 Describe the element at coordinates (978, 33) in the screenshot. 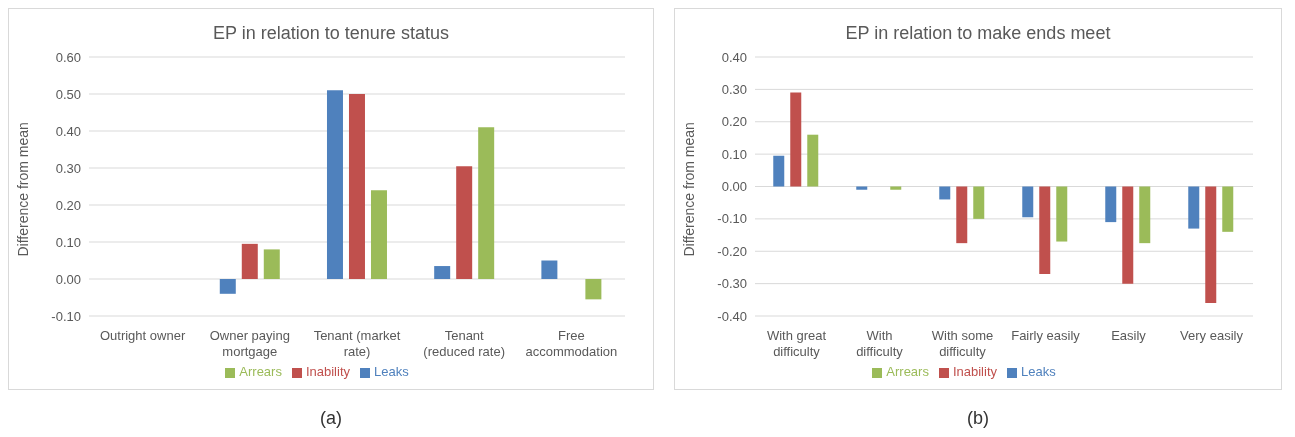

I see `chart-title: EP in relation to make ends meet` at that location.